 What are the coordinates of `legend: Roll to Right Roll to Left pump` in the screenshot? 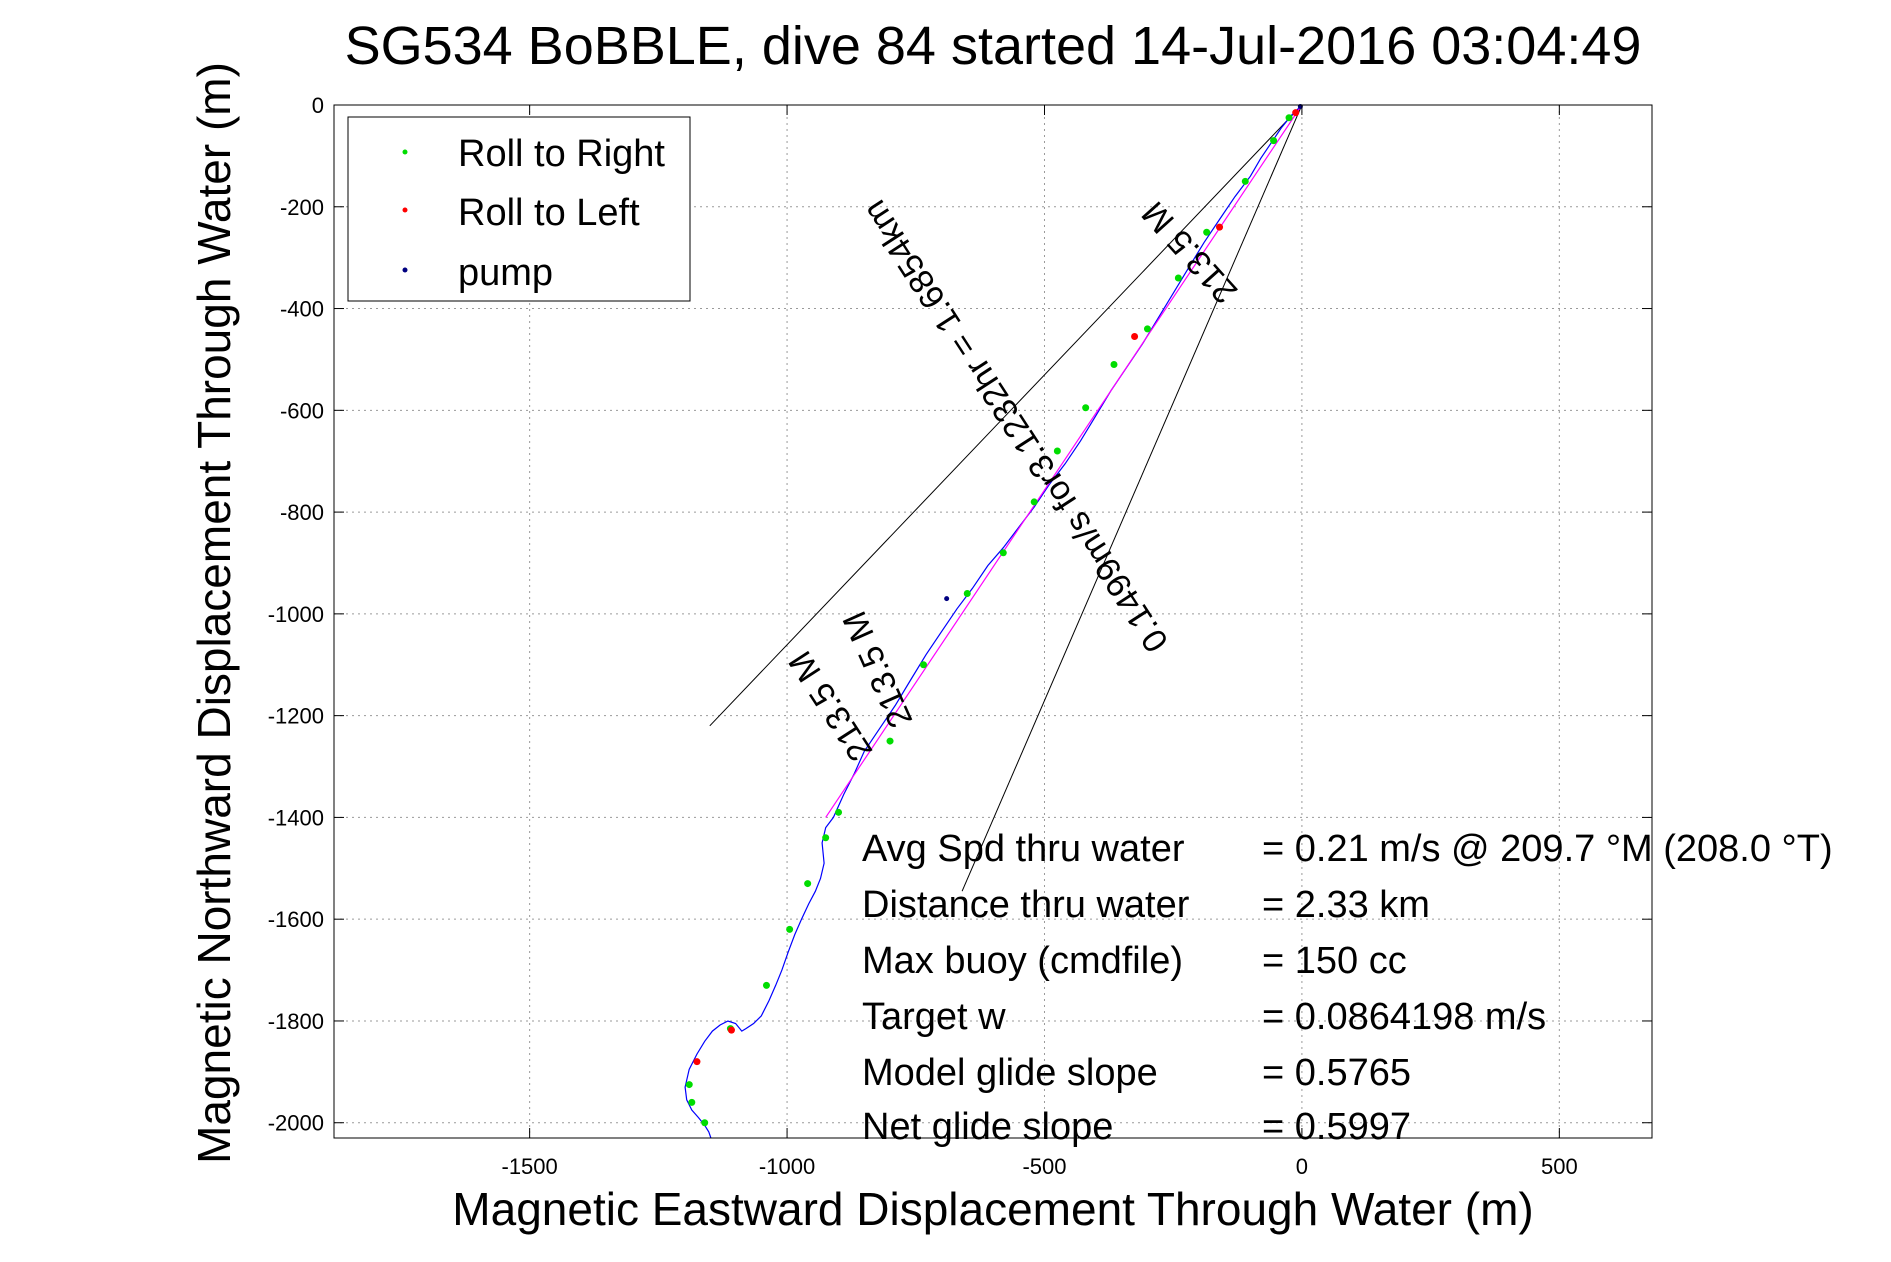 It's located at (519, 209).